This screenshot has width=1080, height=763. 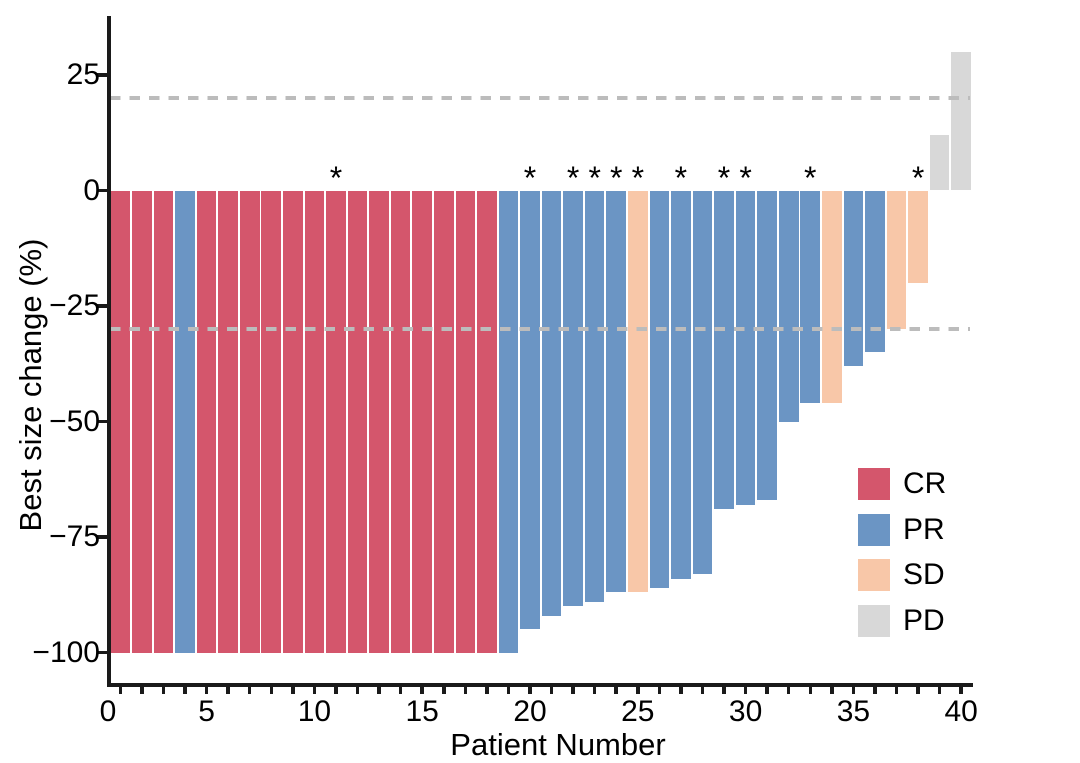 What do you see at coordinates (961, 711) in the screenshot?
I see `x-tick-label-40: 40` at bounding box center [961, 711].